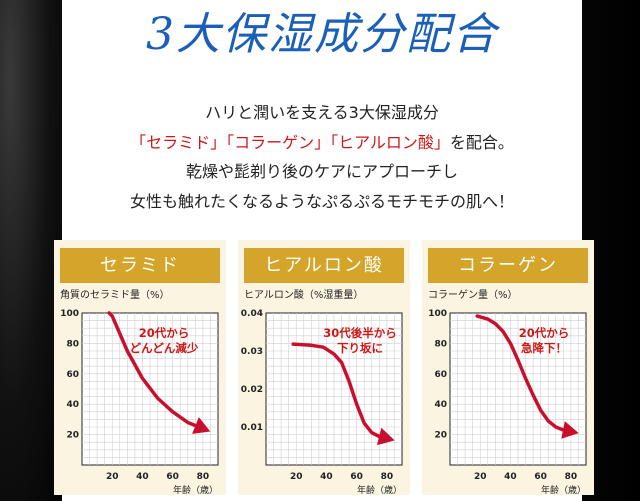  Describe the element at coordinates (252, 314) in the screenshot. I see `y-tick-label: 0.04` at that location.